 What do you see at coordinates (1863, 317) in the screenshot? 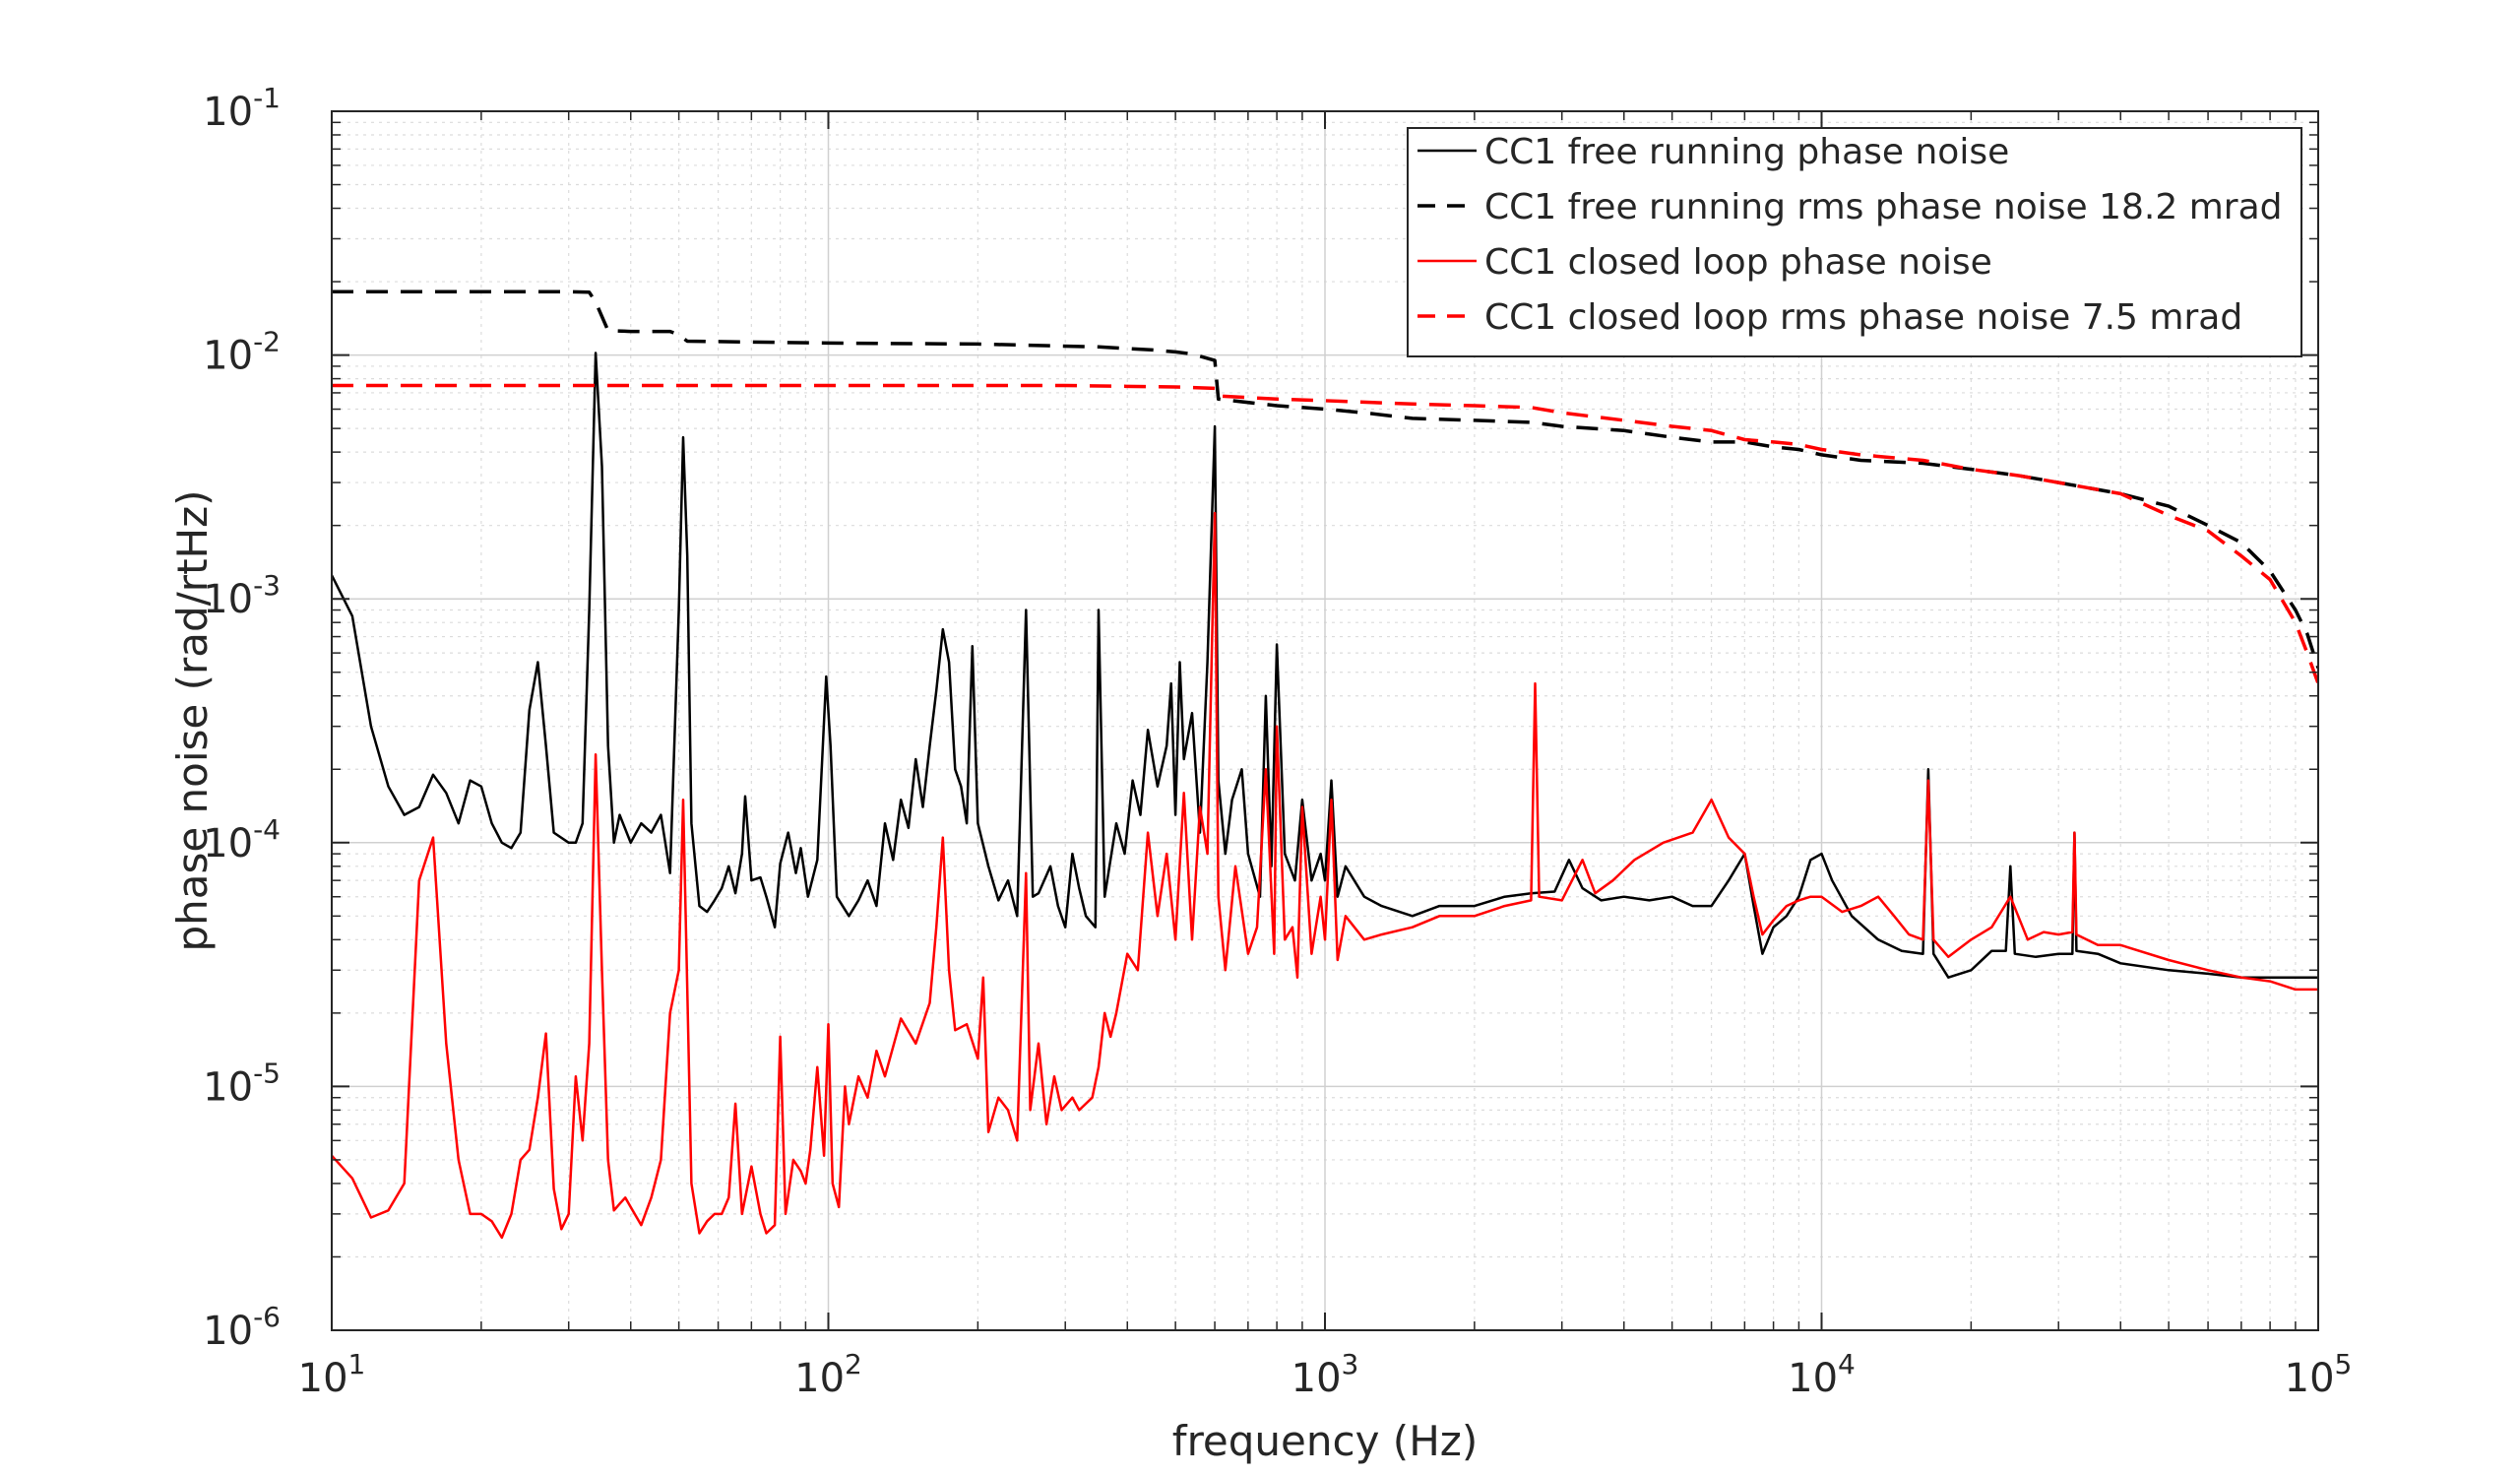
I see `legend-label-4: CC1 closed loop rms phase noise 7.5 mrad` at bounding box center [1863, 317].